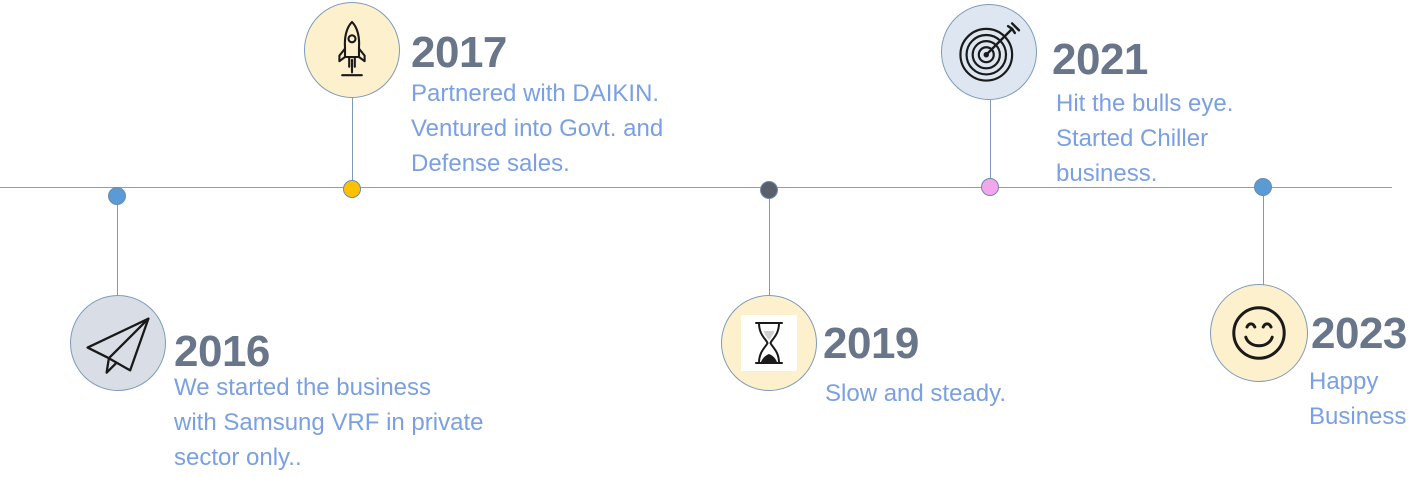  I want to click on connector-2023, so click(1263, 236).